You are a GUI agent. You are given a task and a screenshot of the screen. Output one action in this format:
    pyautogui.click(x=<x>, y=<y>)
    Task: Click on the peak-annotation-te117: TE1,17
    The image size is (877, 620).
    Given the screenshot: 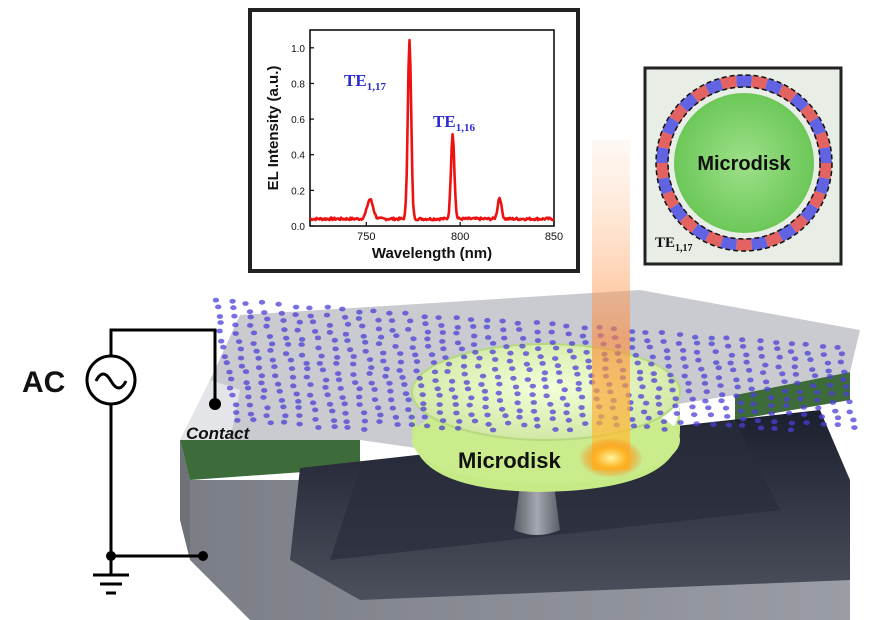 What is the action you would take?
    pyautogui.click(x=365, y=82)
    